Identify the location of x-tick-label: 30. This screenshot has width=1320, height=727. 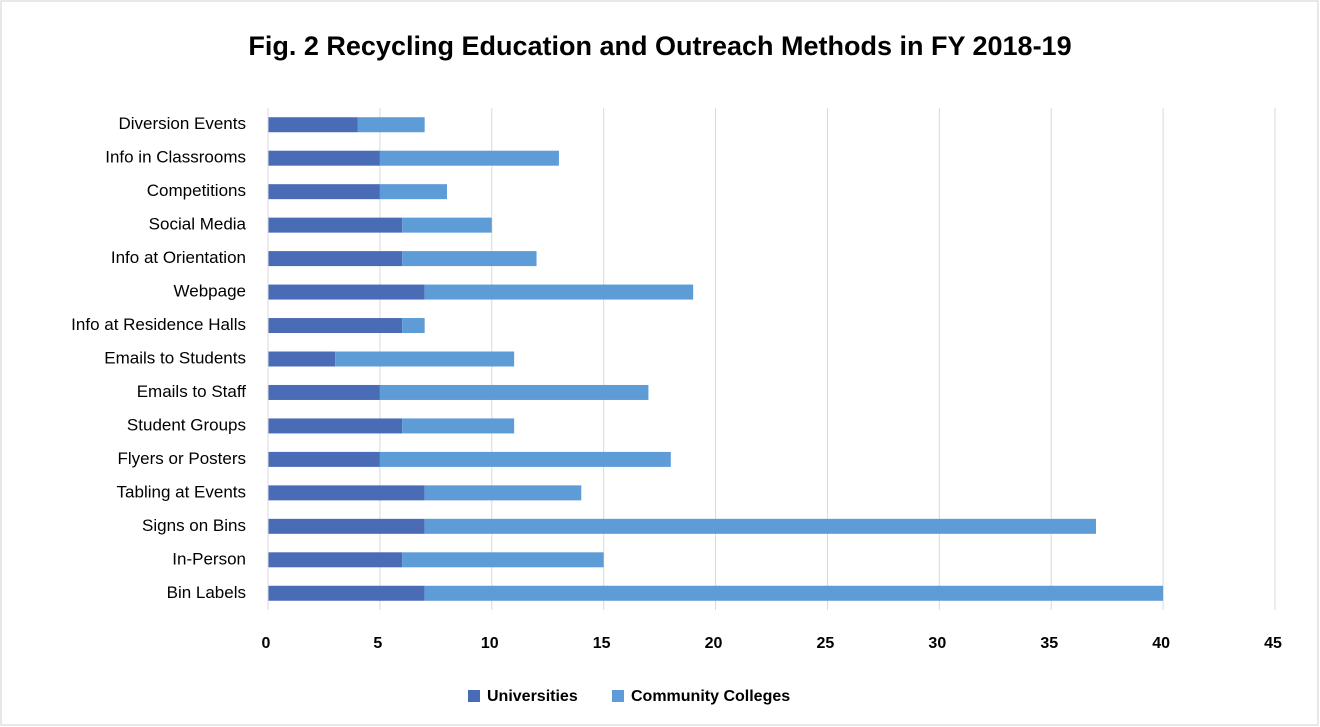
(937, 643).